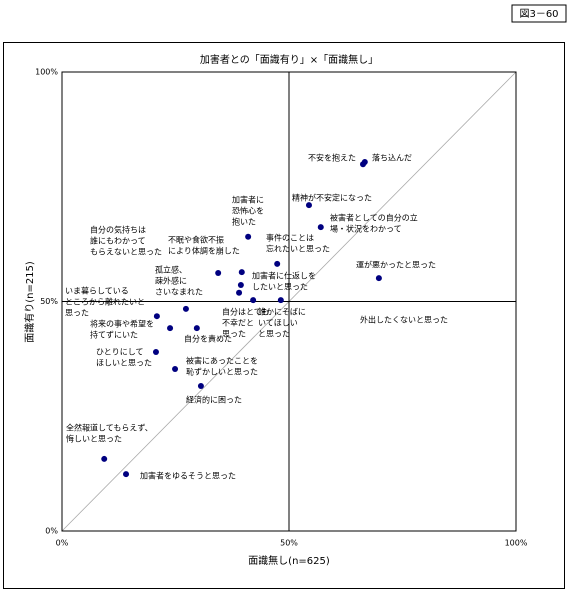 This screenshot has height=599, width=572. What do you see at coordinates (196, 240) in the screenshot?
I see `point-label: 不眠や食欲不振` at bounding box center [196, 240].